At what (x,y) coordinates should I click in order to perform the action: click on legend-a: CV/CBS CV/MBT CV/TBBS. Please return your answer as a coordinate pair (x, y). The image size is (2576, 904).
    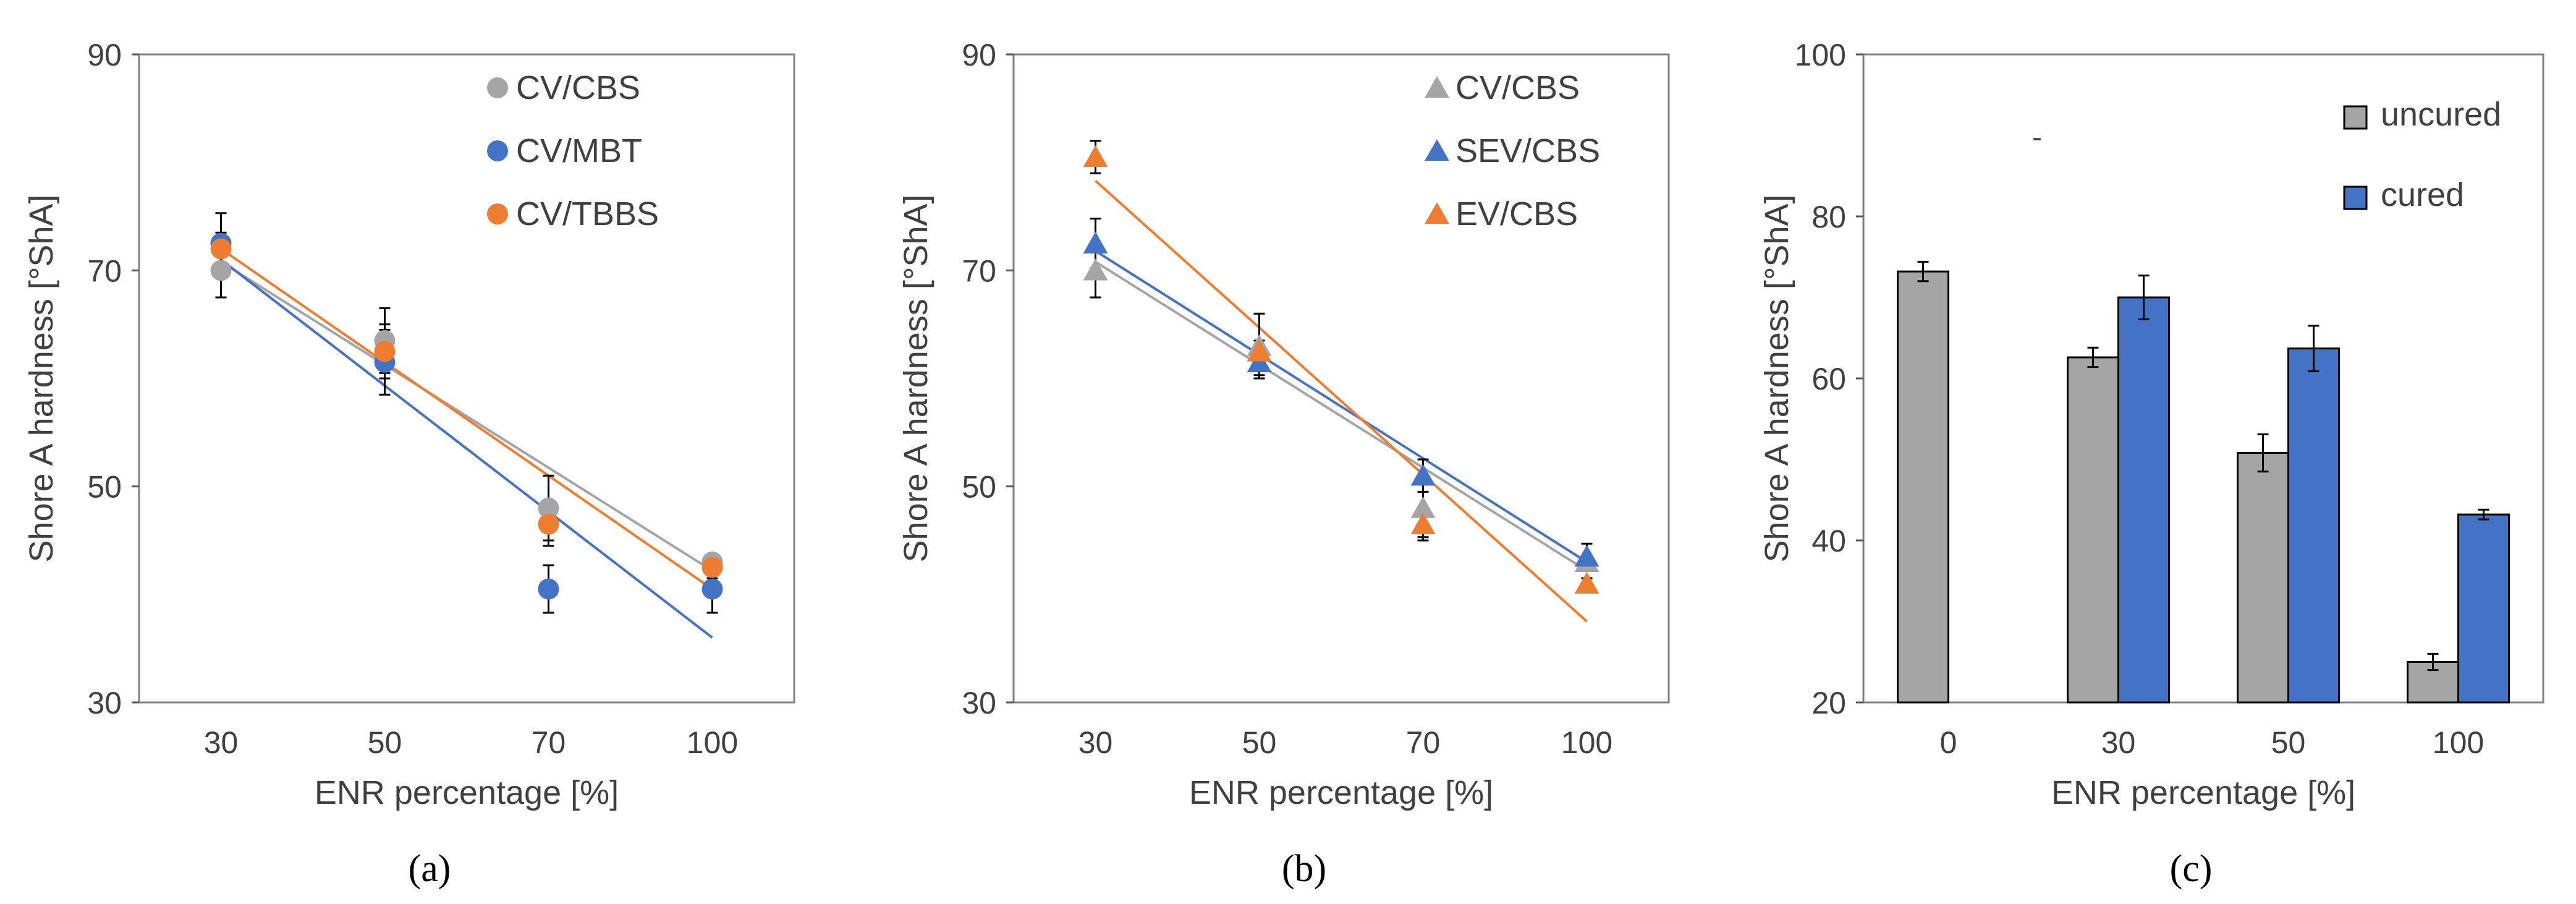
    Looking at the image, I should click on (573, 151).